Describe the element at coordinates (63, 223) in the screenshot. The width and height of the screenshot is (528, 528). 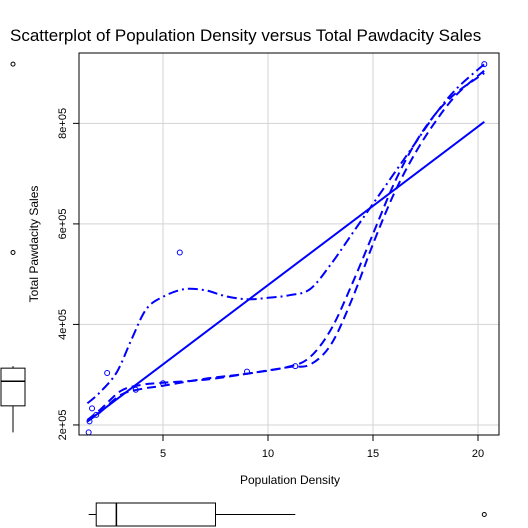
I see `y-tick-label-2: 6e+05` at that location.